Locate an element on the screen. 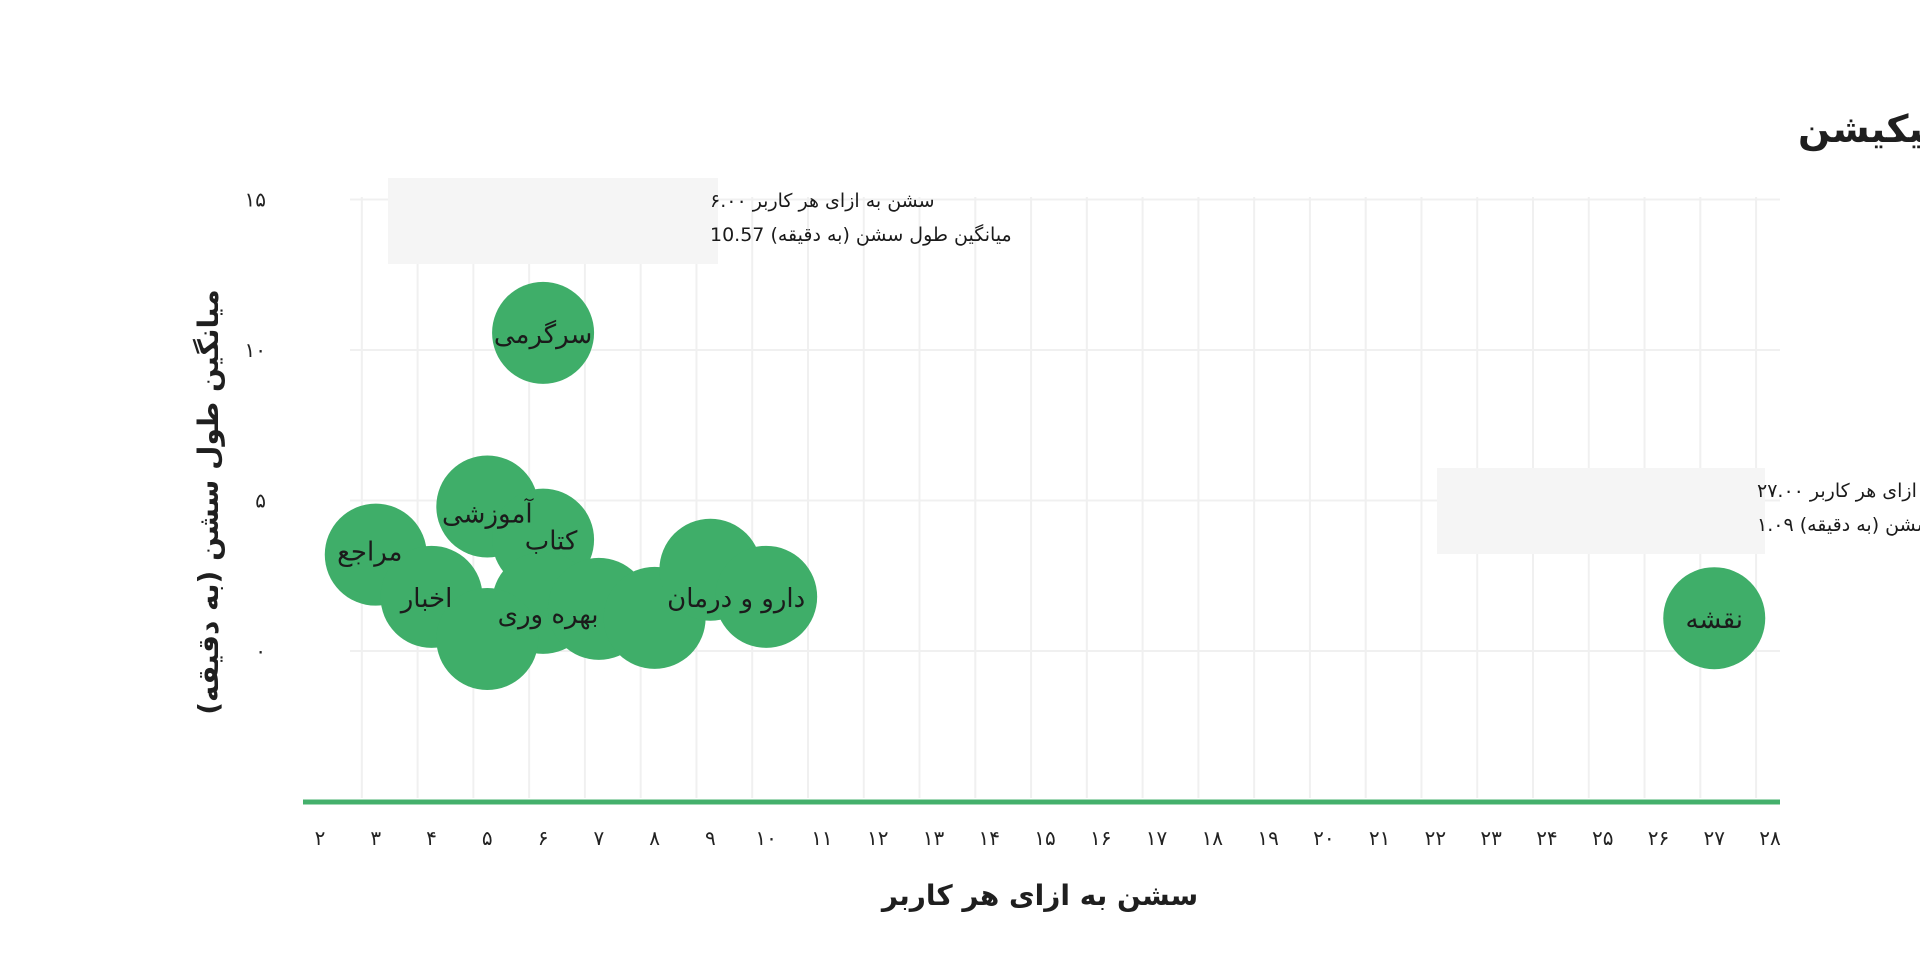  x-tick-label: ۱۲ is located at coordinates (877, 838).